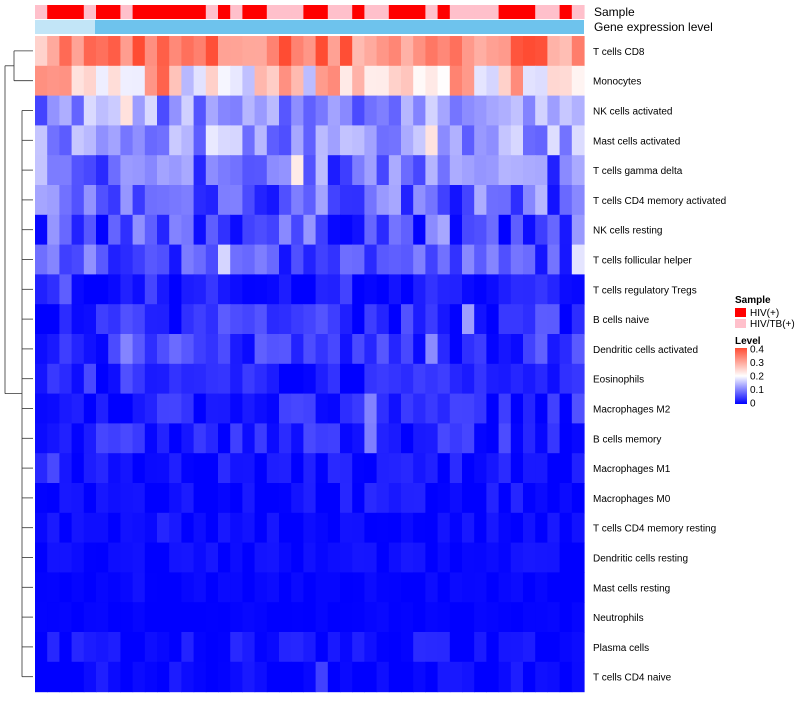 This screenshot has width=800, height=705. I want to click on annotation-bars, so click(310, 19).